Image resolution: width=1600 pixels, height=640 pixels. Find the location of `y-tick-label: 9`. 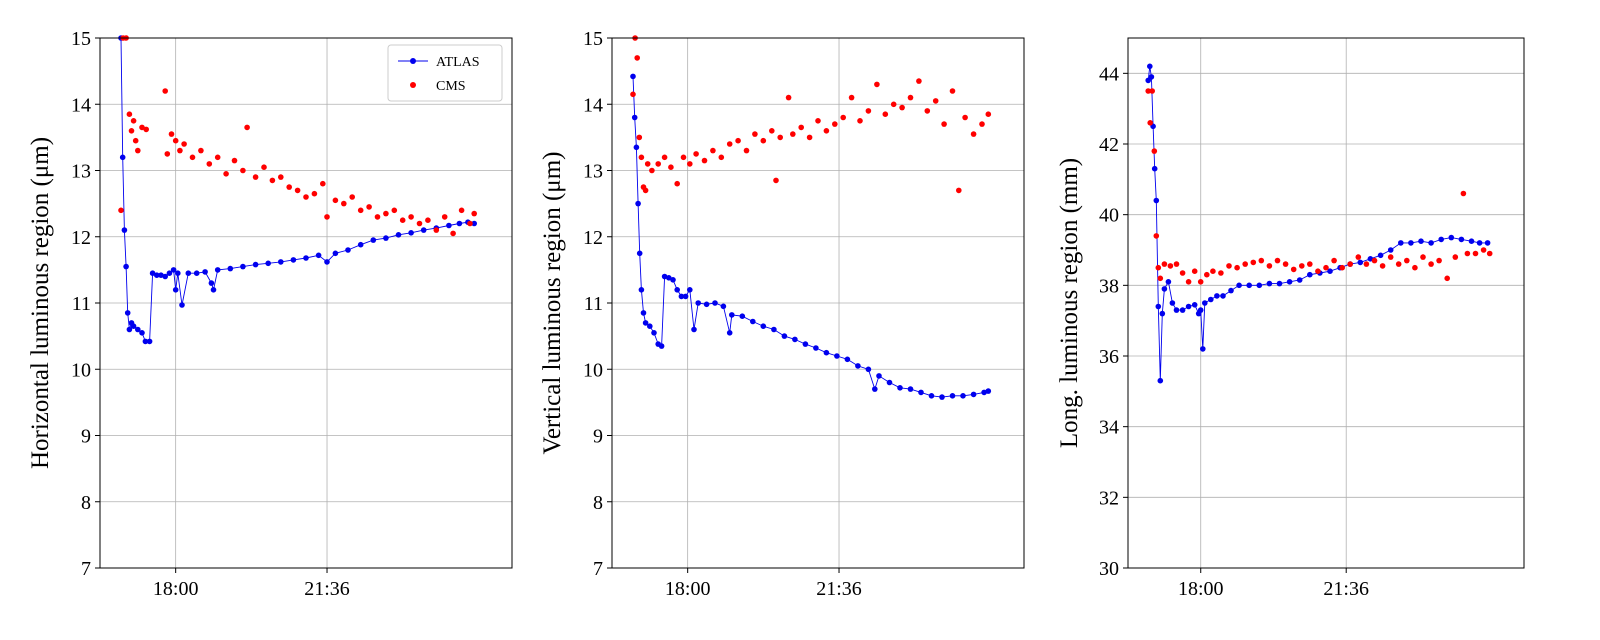

y-tick-label: 9 is located at coordinates (86, 437).